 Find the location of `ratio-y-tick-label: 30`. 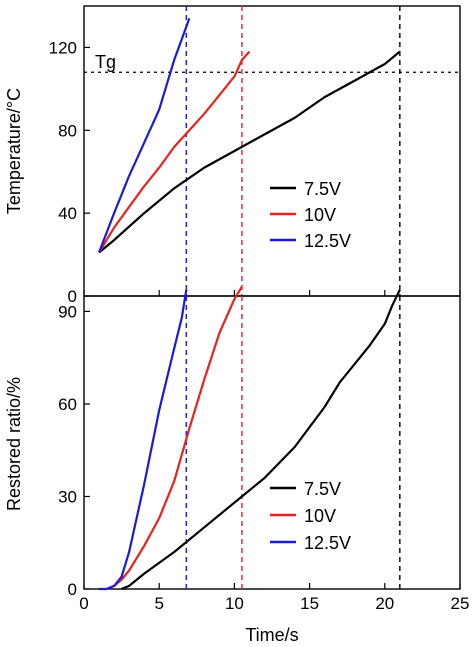

ratio-y-tick-label: 30 is located at coordinates (67, 496).